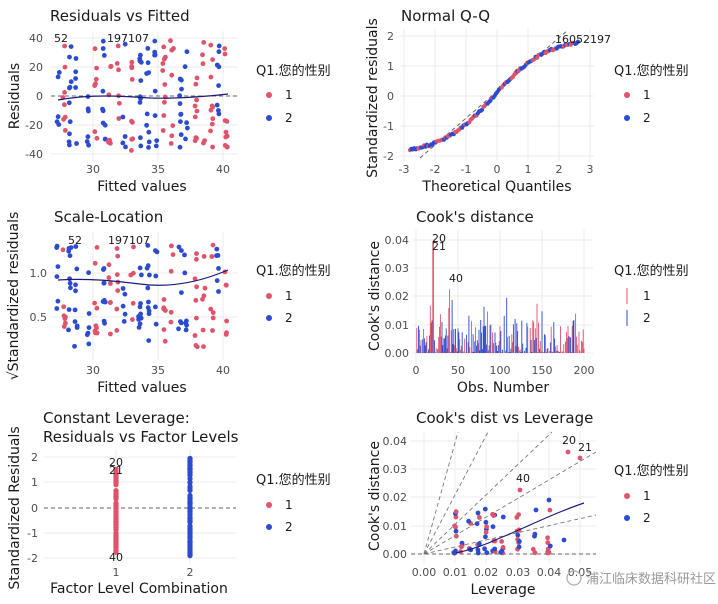 The width and height of the screenshot is (718, 604). I want to click on panel6-ytick: 0.00, so click(395, 554).